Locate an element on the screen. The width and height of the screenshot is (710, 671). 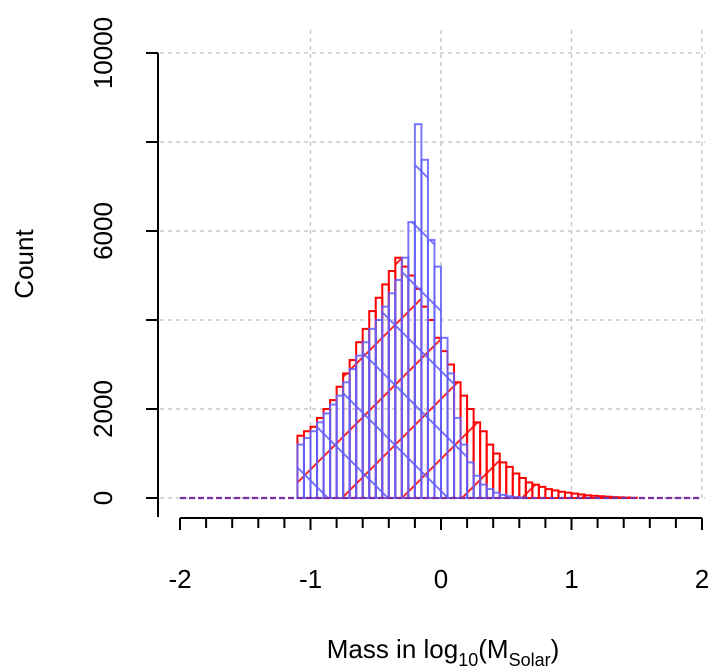
y-tick-label: 6000 is located at coordinates (103, 231).